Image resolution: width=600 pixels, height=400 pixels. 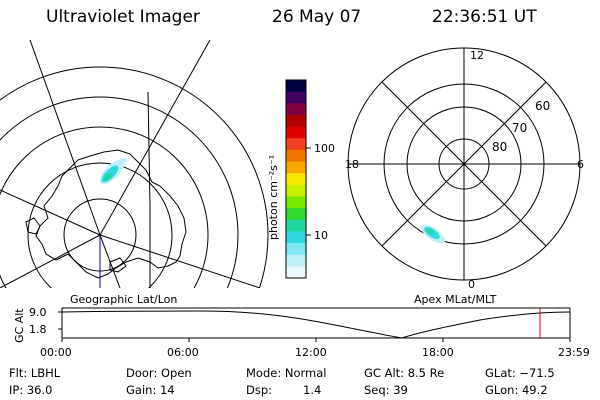 What do you see at coordinates (499, 147) in the screenshot?
I see `mlat-label-80: 80` at bounding box center [499, 147].